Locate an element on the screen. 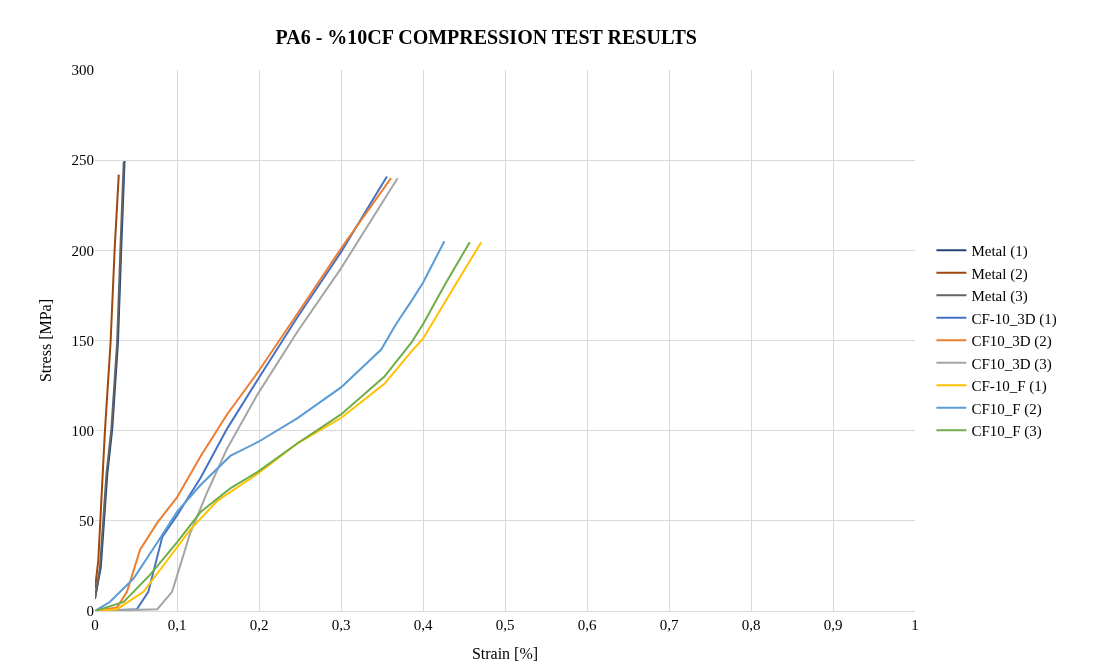  x-tick-label: 0,7 is located at coordinates (669, 625).